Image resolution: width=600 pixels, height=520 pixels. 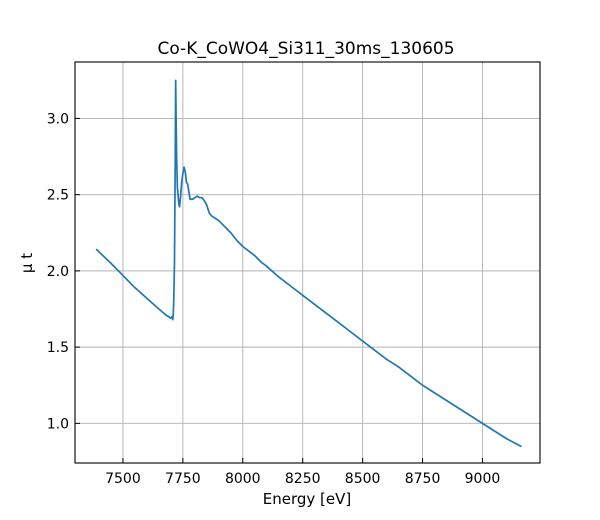 I want to click on x-tick-label: 7500, so click(x=123, y=479).